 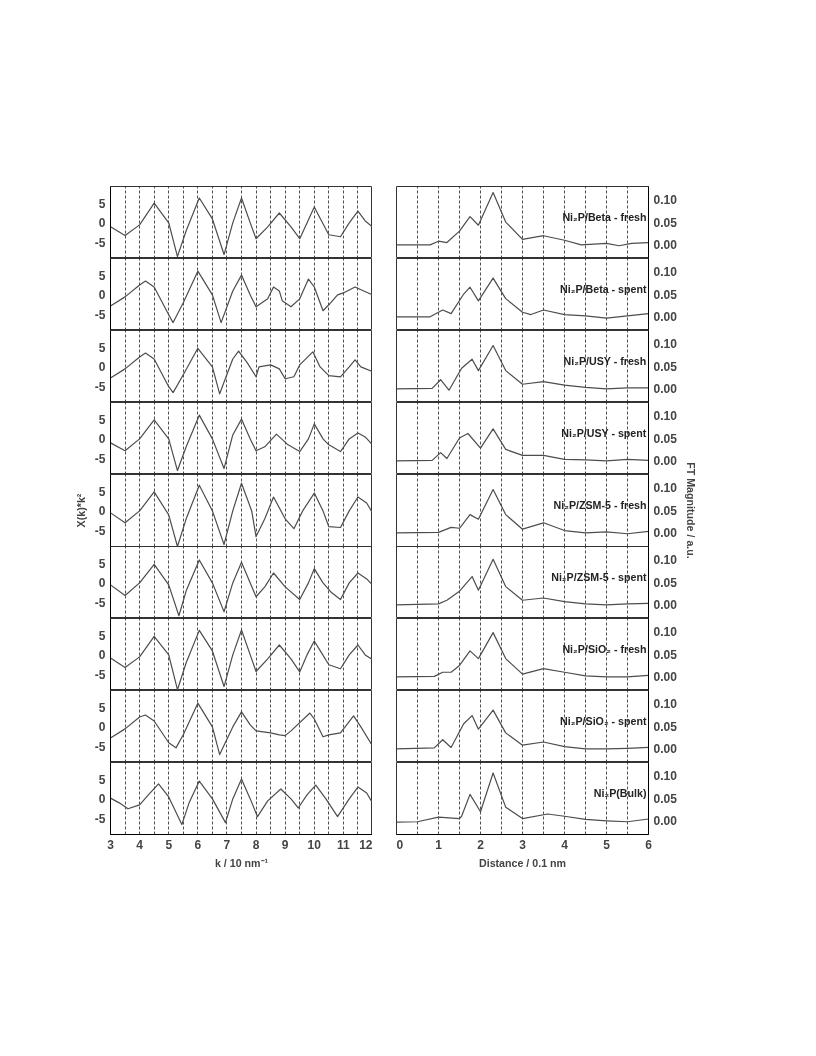 I want to click on y-axis-title: X(k)*k², so click(x=80, y=510).